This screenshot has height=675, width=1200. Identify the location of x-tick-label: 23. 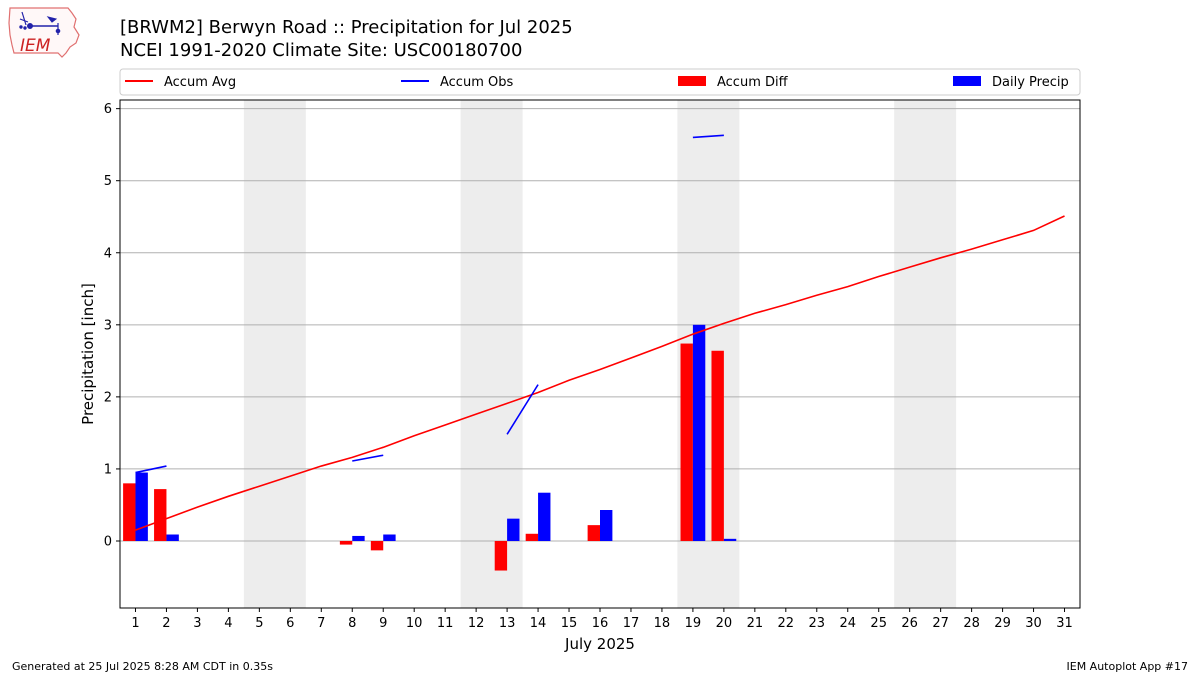
(817, 623).